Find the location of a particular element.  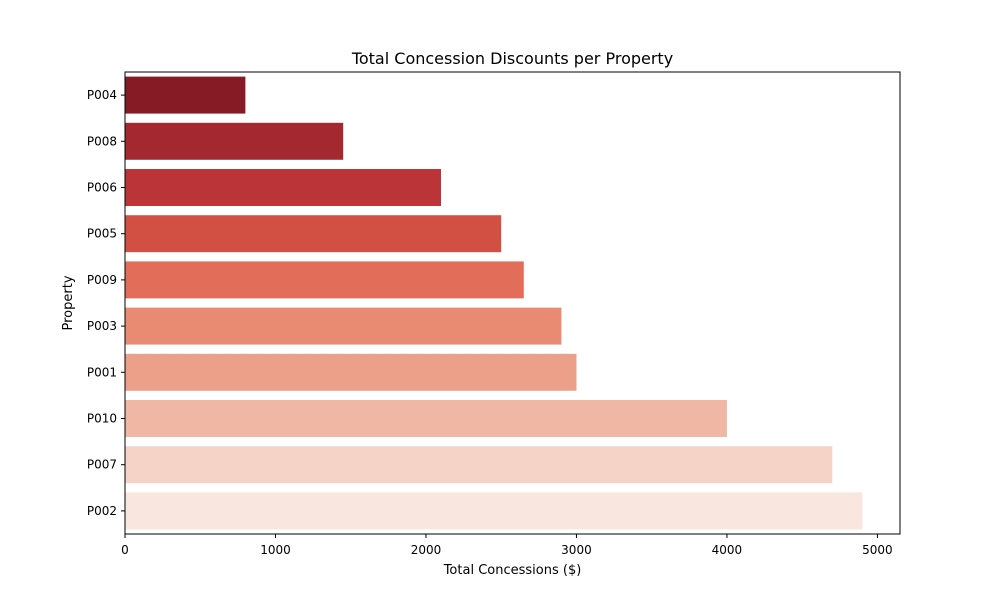

y-tick-label: P005 is located at coordinates (102, 234).